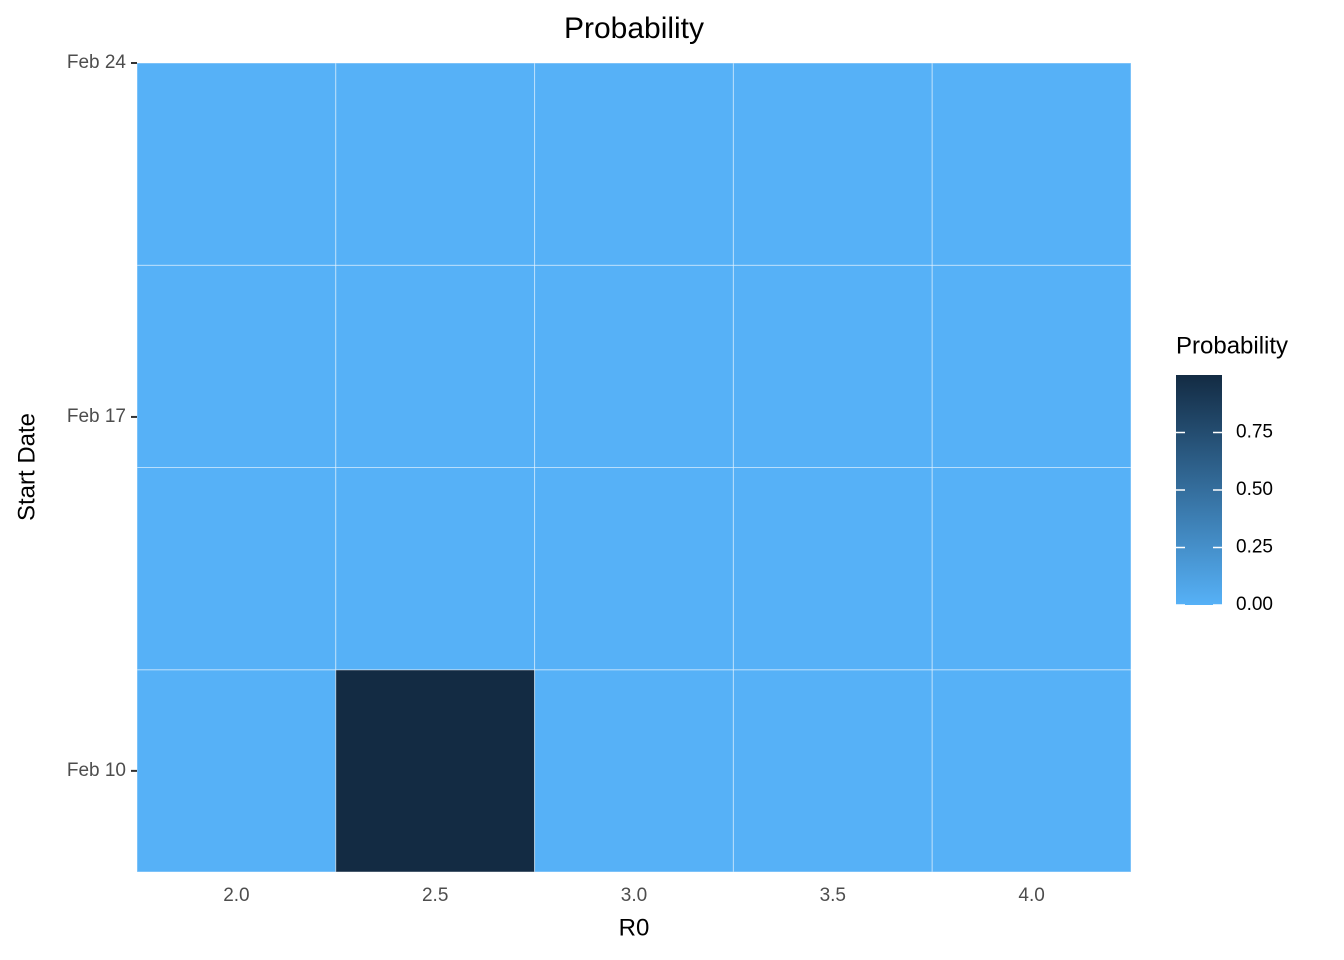  Describe the element at coordinates (1254, 547) in the screenshot. I see `colorbar-tick-label: 0.25` at that location.